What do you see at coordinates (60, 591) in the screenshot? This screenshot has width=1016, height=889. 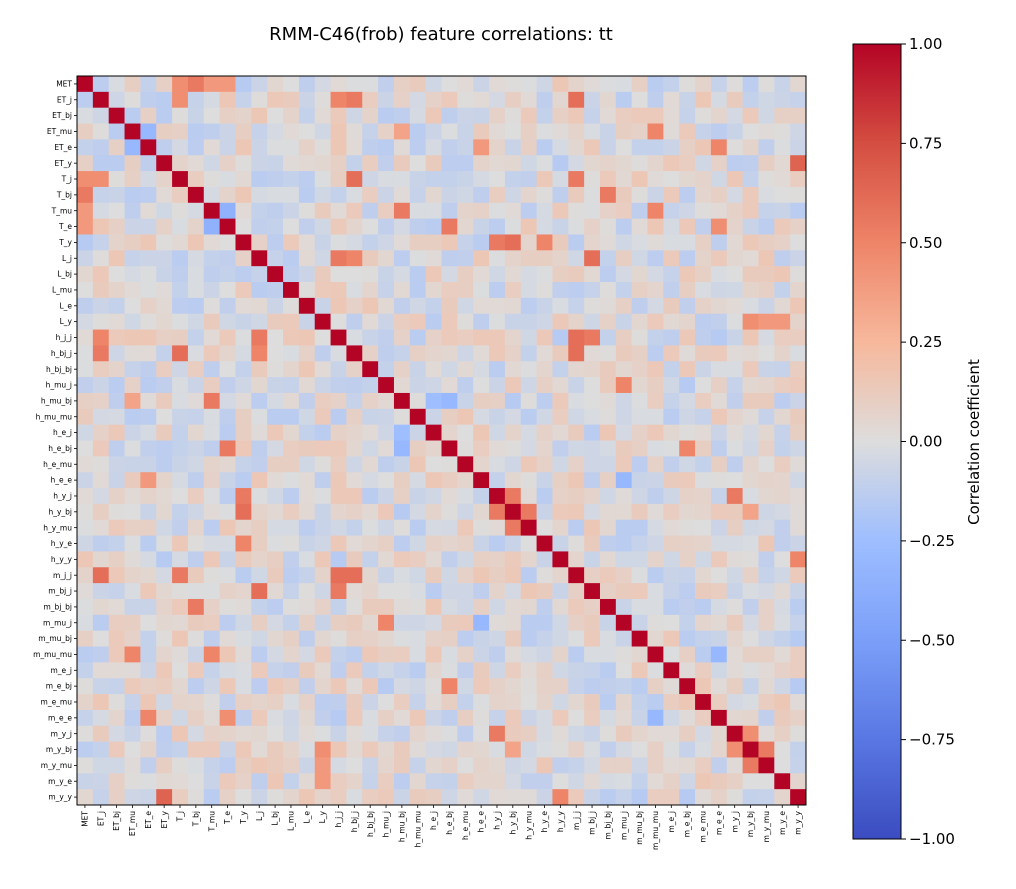 I see `row-label: m_bj_j` at bounding box center [60, 591].